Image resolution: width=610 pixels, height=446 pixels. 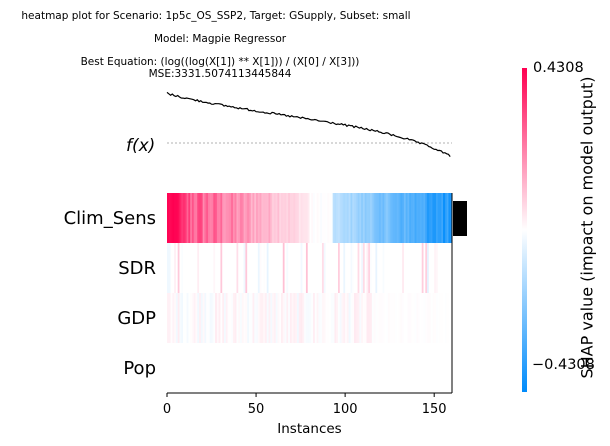 What do you see at coordinates (524, 230) in the screenshot?
I see `colorbar` at bounding box center [524, 230].